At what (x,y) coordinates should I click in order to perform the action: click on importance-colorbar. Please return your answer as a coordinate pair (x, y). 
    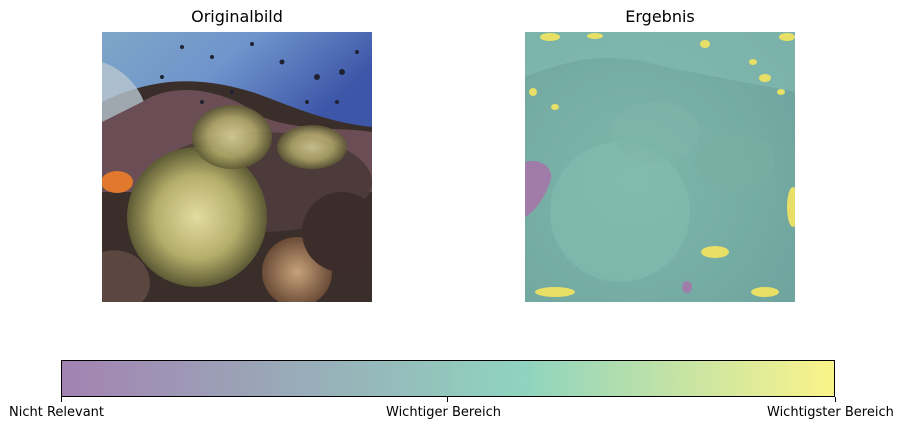
    Looking at the image, I should click on (448, 378).